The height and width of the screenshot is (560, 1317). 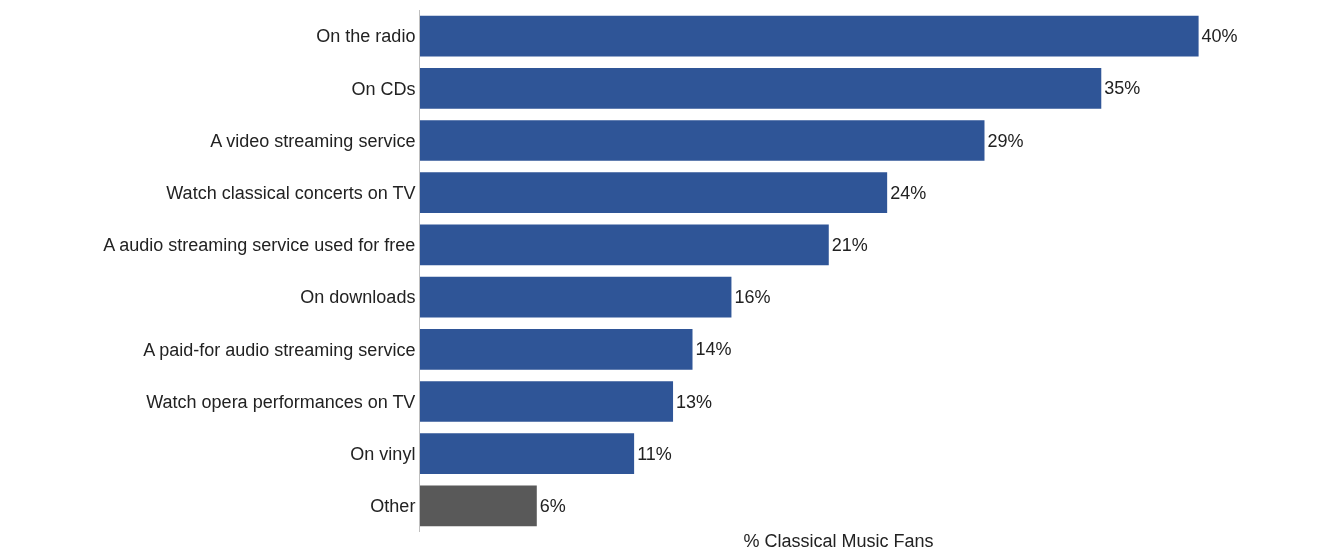 What do you see at coordinates (259, 245) in the screenshot?
I see `y-tick-label: A audio streaming service used for free` at bounding box center [259, 245].